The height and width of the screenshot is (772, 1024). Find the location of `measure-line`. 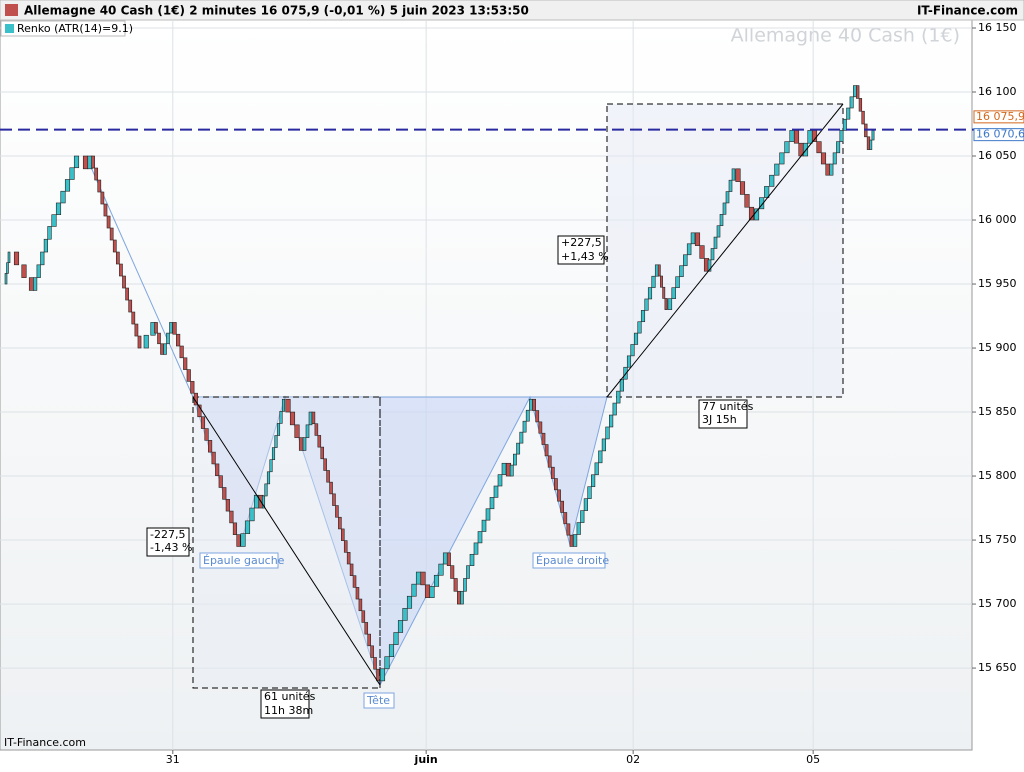

measure-line is located at coordinates (725, 250).